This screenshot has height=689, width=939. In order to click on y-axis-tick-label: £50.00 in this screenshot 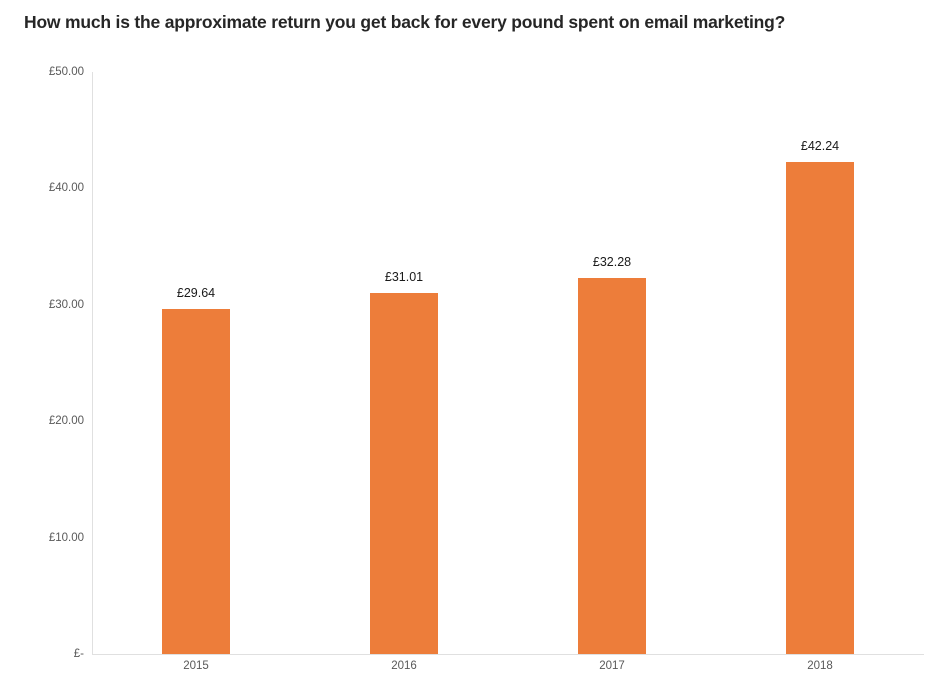, I will do `click(66, 72)`.